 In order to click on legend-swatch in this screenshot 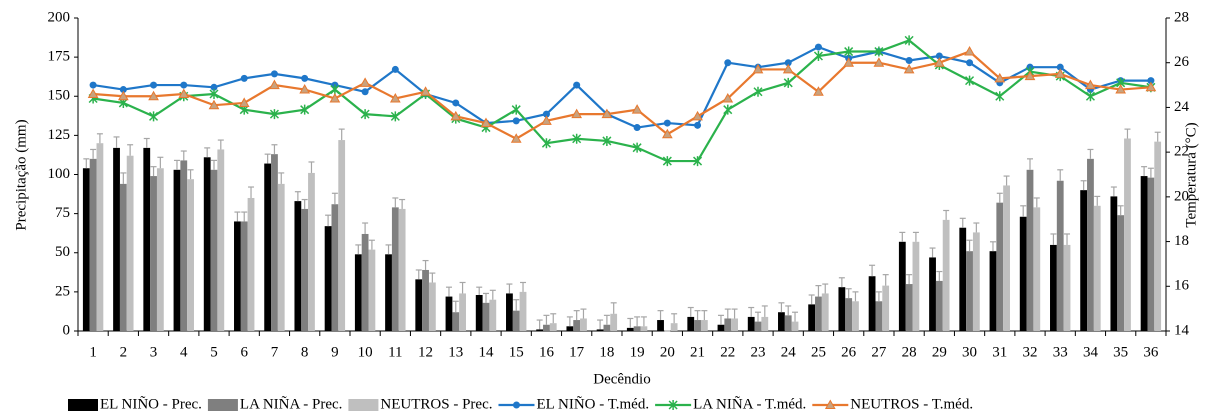, I will do `click(83, 405)`.